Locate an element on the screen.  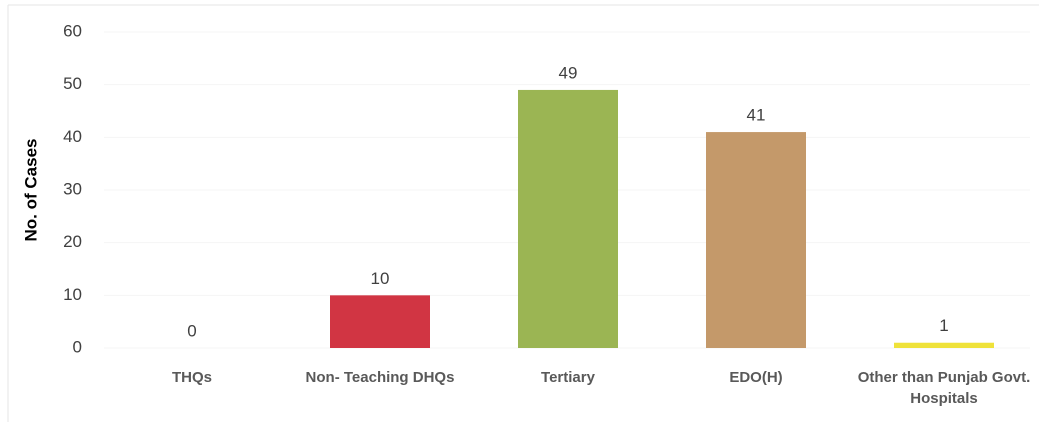
y-tick-label: 0 is located at coordinates (77, 346).